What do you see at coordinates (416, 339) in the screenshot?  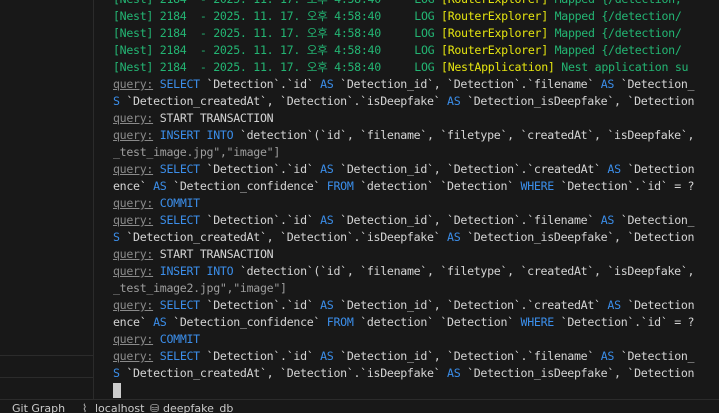 I see `terminal-line: query: COMMIT` at bounding box center [416, 339].